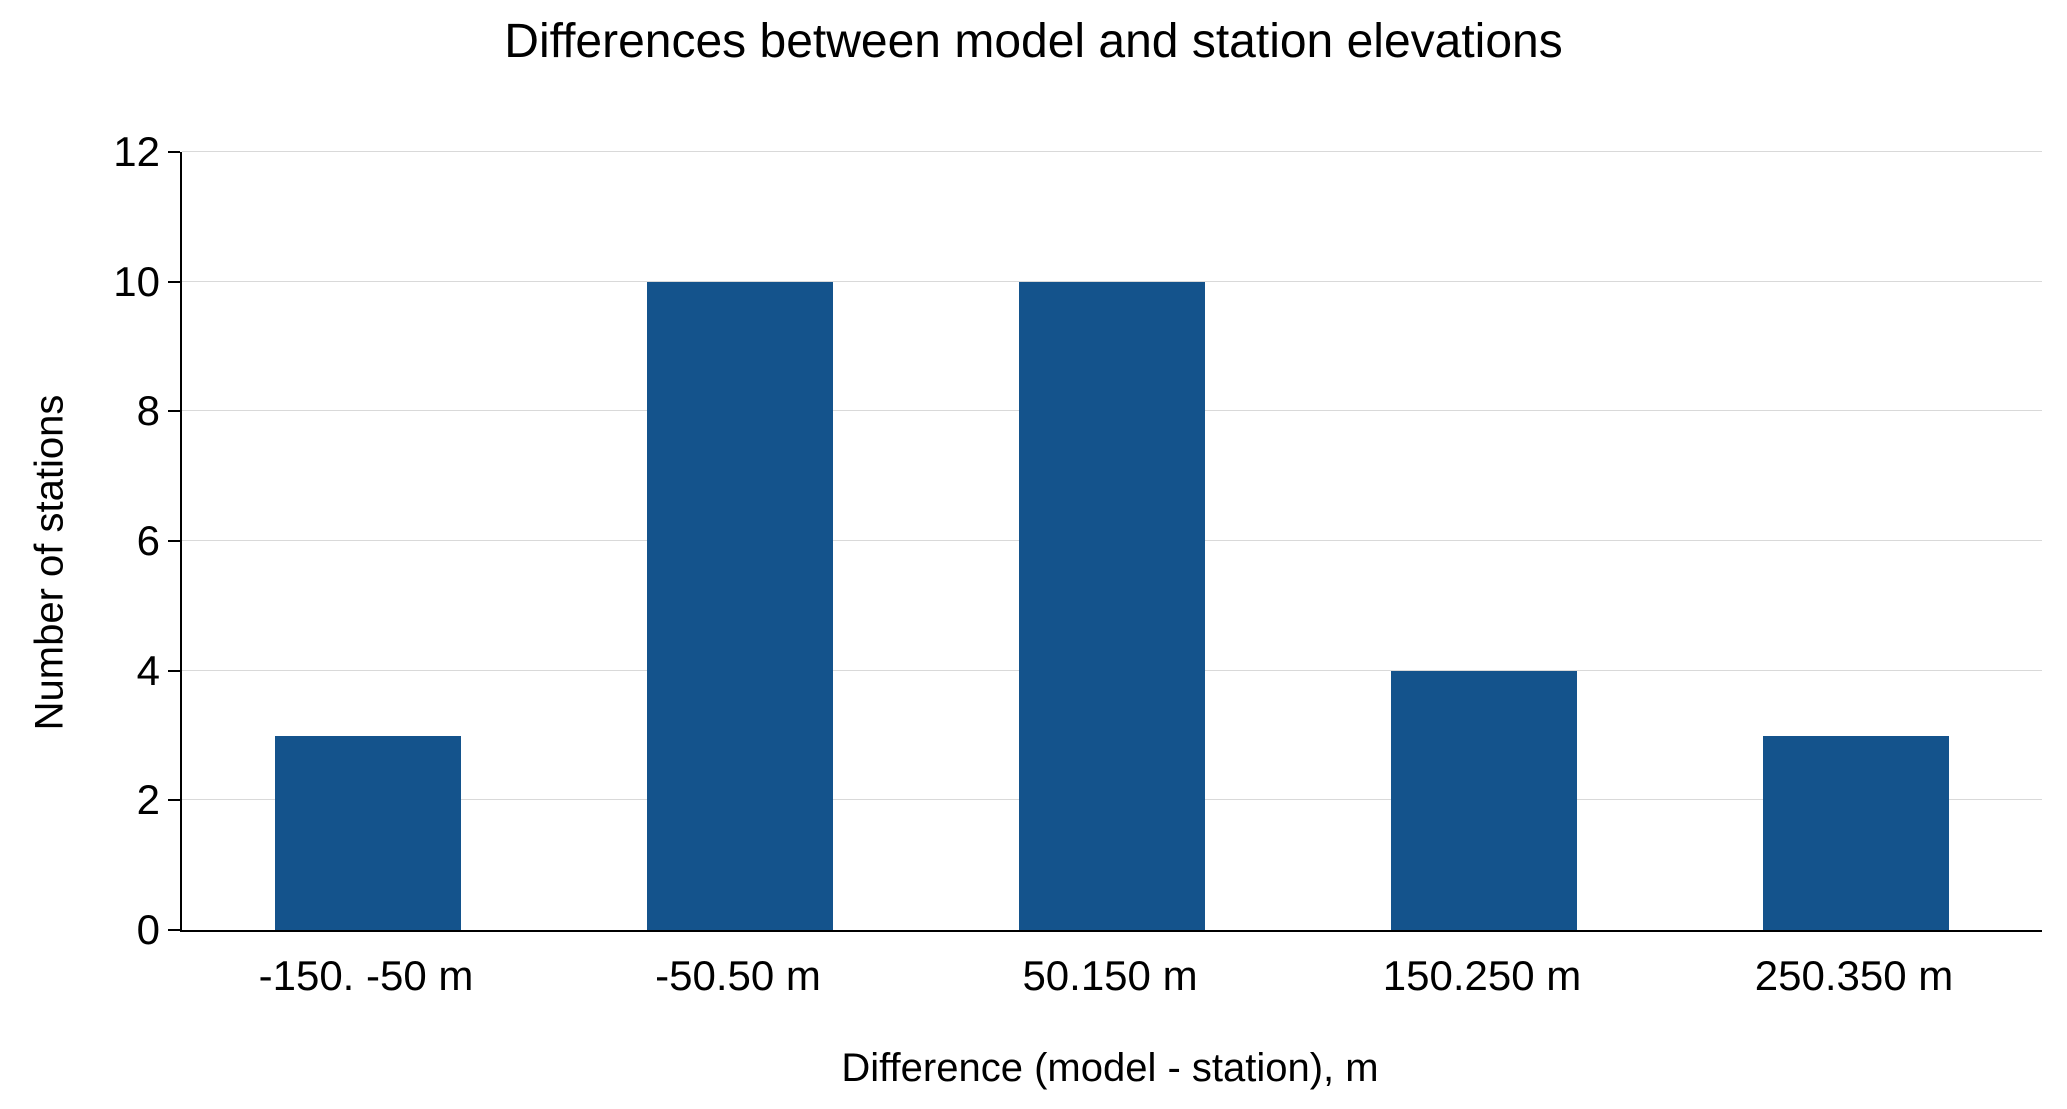 The width and height of the screenshot is (2067, 1109). Describe the element at coordinates (148, 411) in the screenshot. I see `y-tick-label: 8` at that location.